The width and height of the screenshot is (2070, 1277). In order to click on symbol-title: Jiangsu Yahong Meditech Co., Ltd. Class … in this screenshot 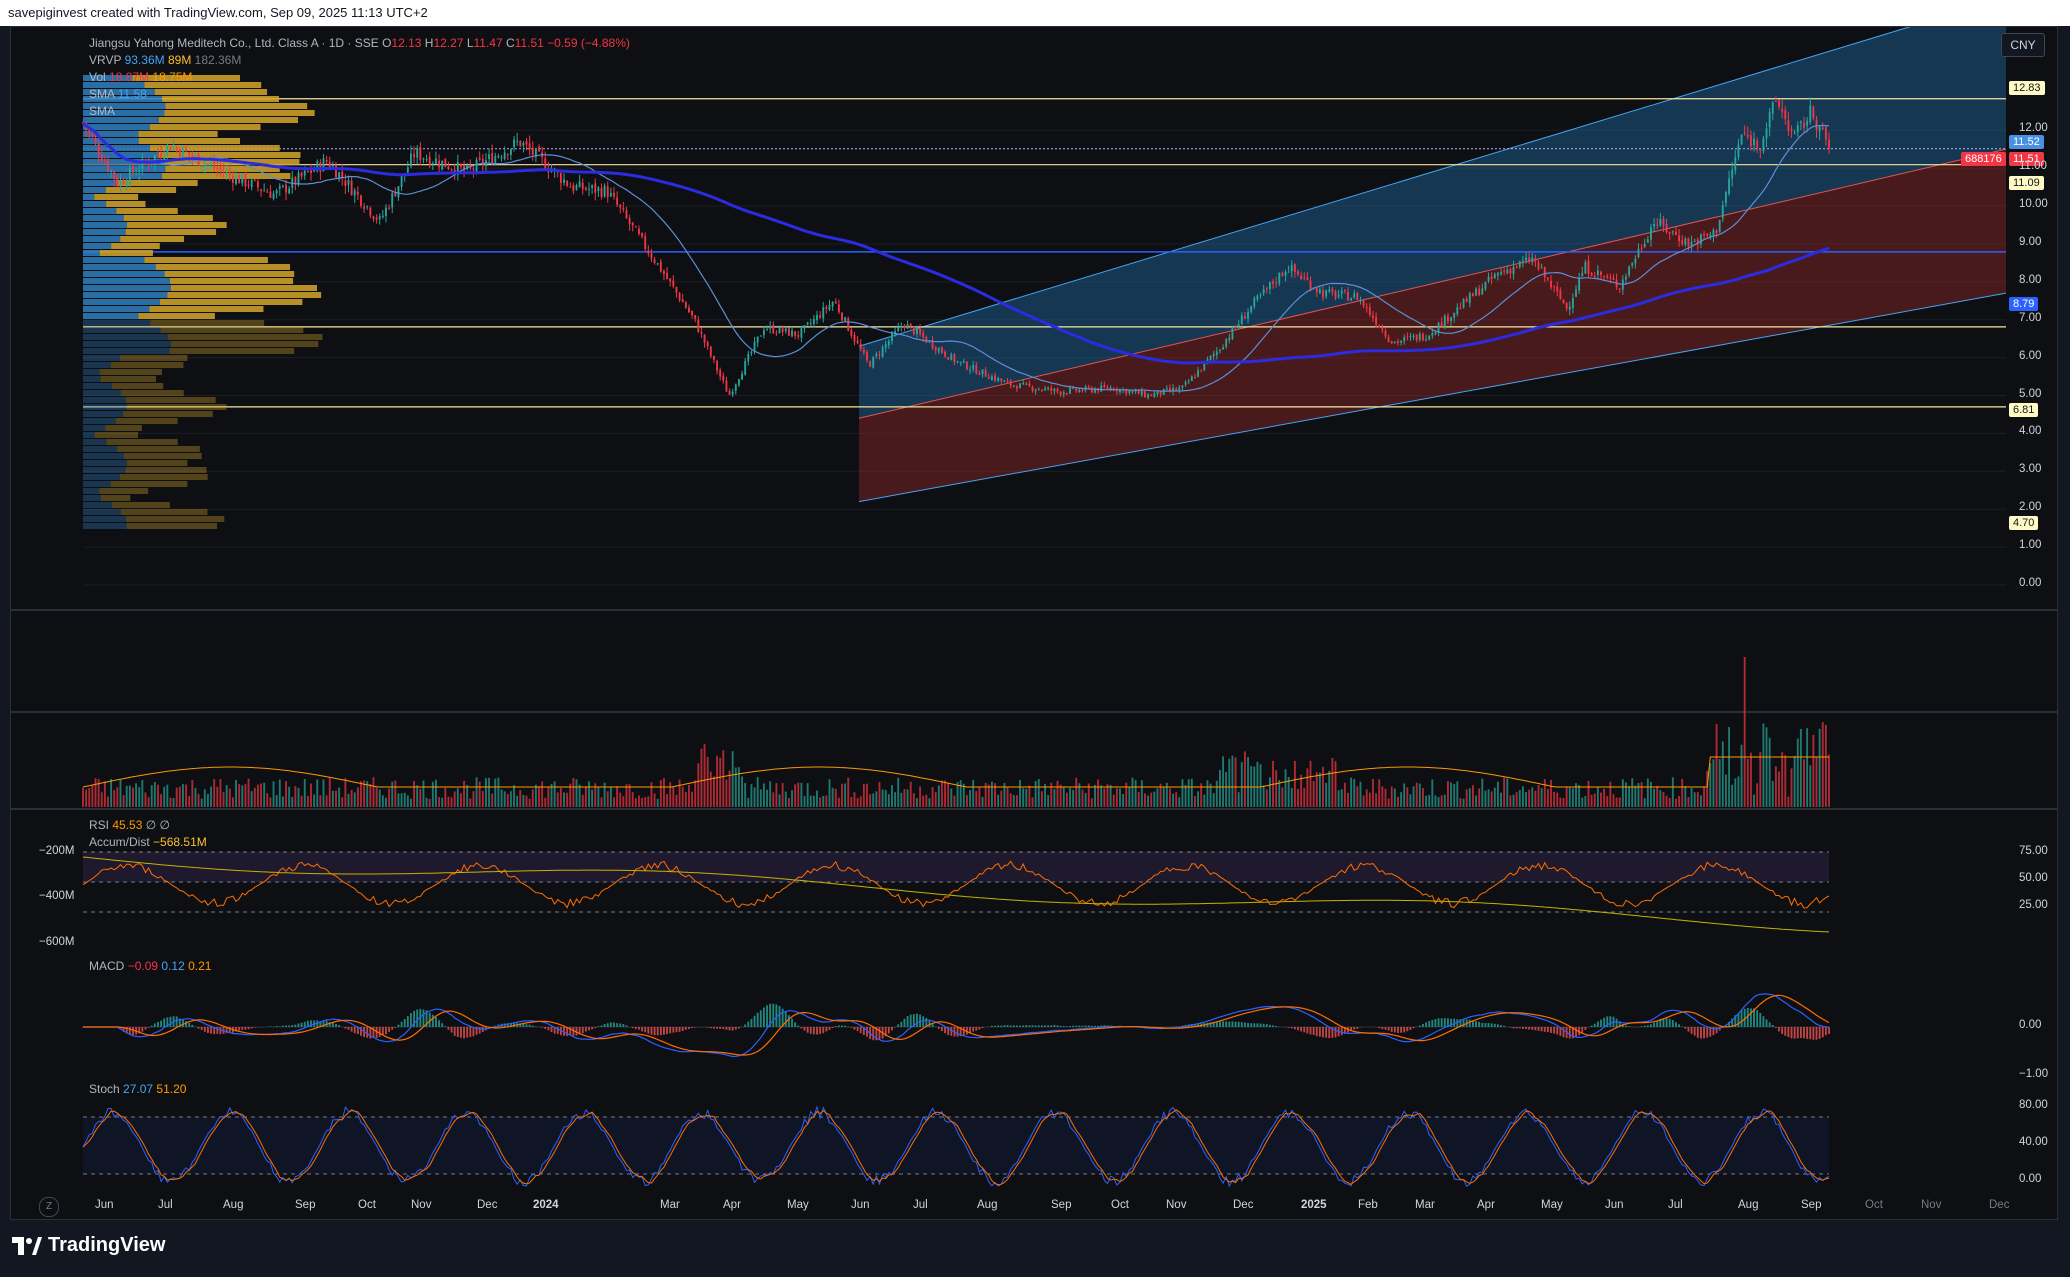, I will do `click(234, 43)`.